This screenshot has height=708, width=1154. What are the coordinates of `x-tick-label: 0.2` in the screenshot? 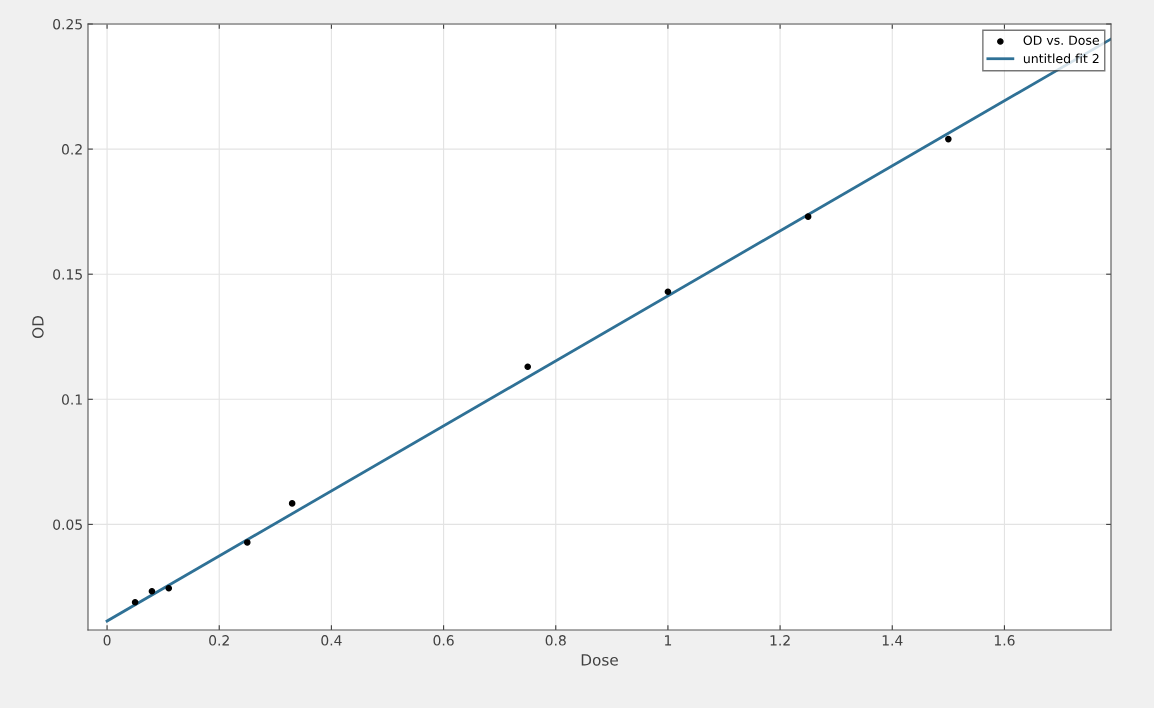 It's located at (219, 640).